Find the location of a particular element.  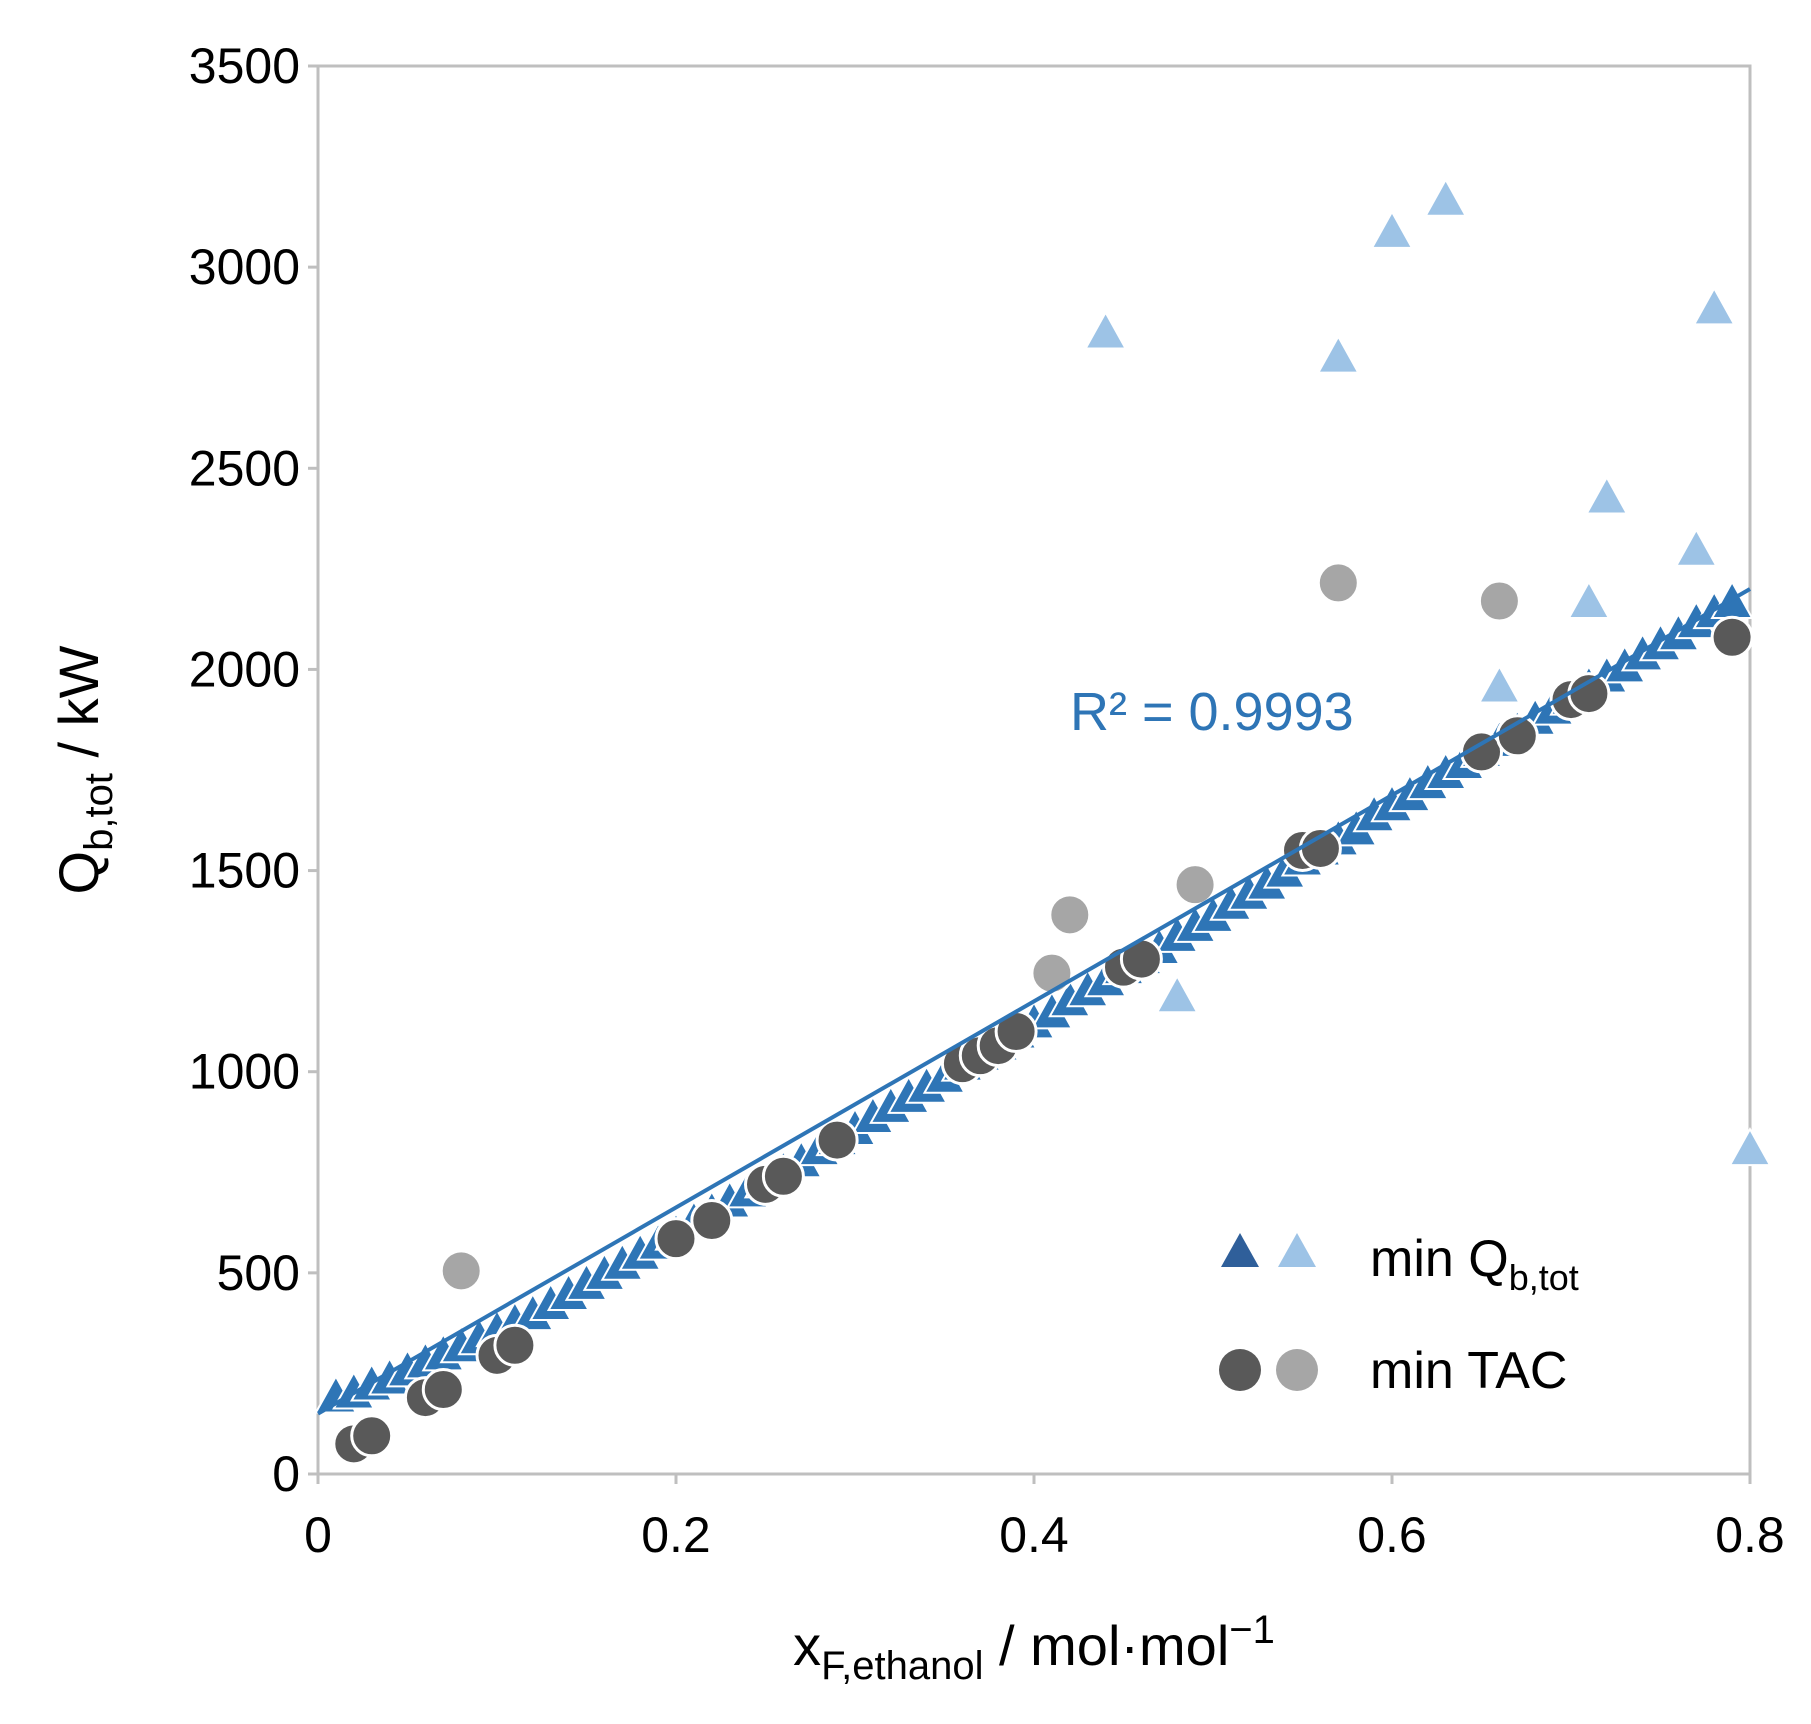

r-squared-annotation: R² = 0.9993 is located at coordinates (1212, 712).